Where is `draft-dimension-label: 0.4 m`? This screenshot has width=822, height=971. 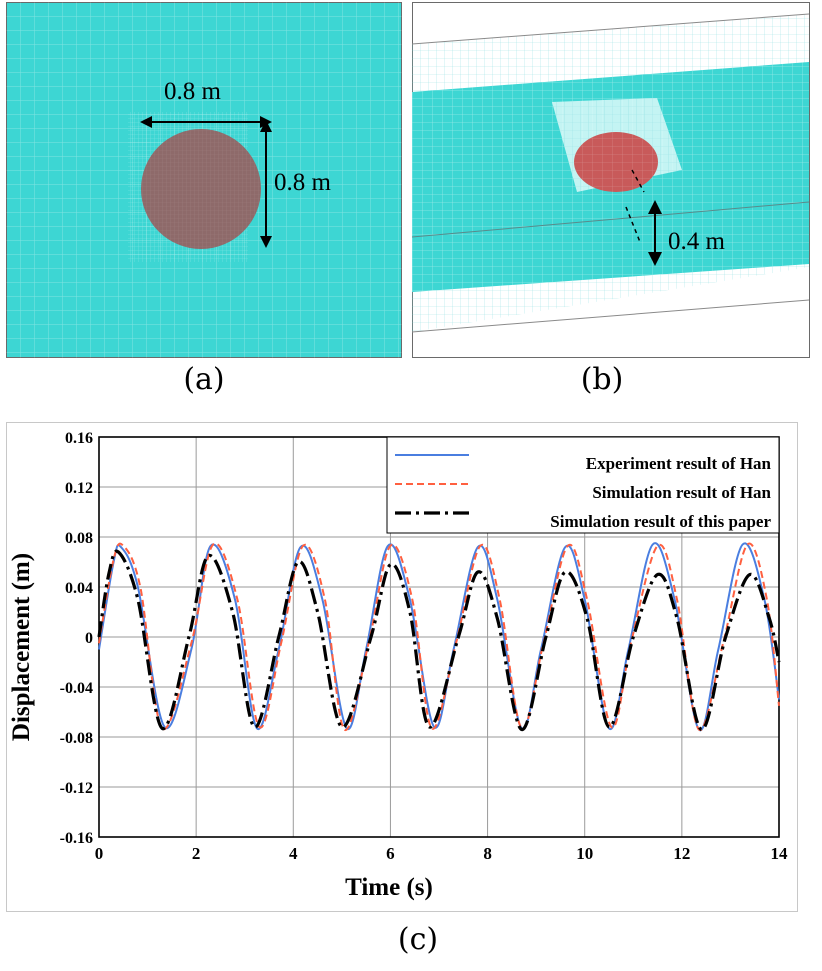
draft-dimension-label: 0.4 m is located at coordinates (696, 241).